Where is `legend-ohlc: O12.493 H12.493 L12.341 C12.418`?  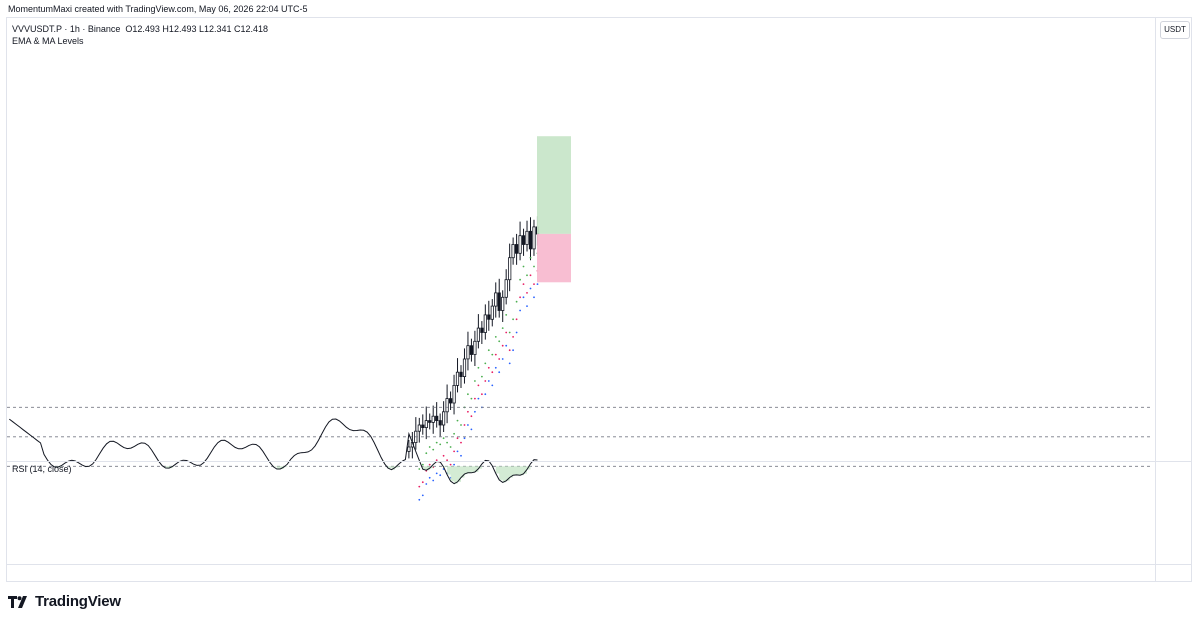 legend-ohlc: O12.493 H12.493 L12.341 C12.418 is located at coordinates (197, 29).